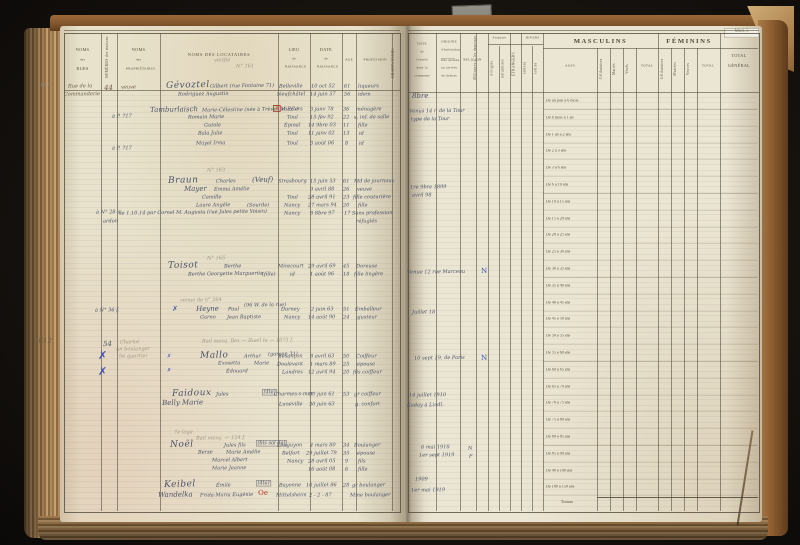 This screenshot has width=800, height=545. What do you see at coordinates (346, 274) in the screenshot?
I see `handwriting-entry: 18` at bounding box center [346, 274].